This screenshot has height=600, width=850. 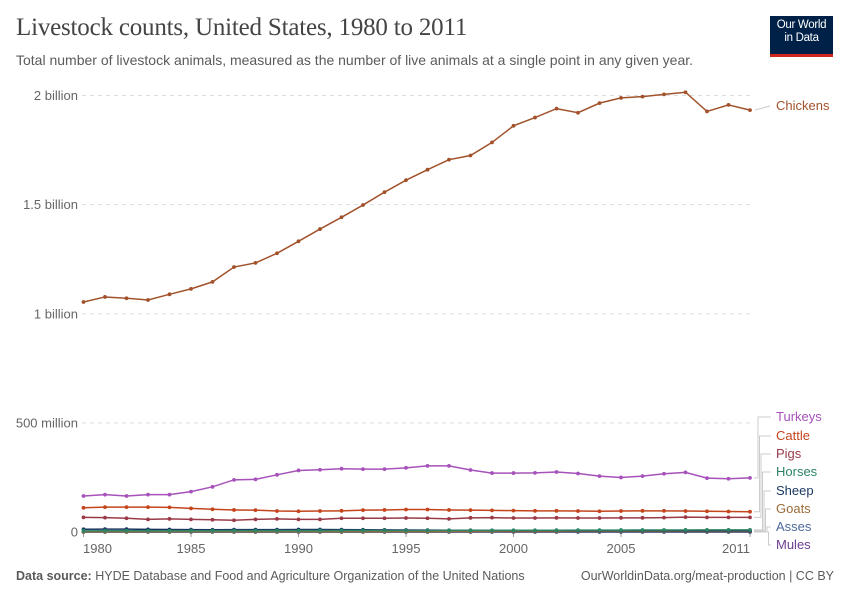 What do you see at coordinates (801, 25) in the screenshot?
I see `logo-line-1: Our World` at bounding box center [801, 25].